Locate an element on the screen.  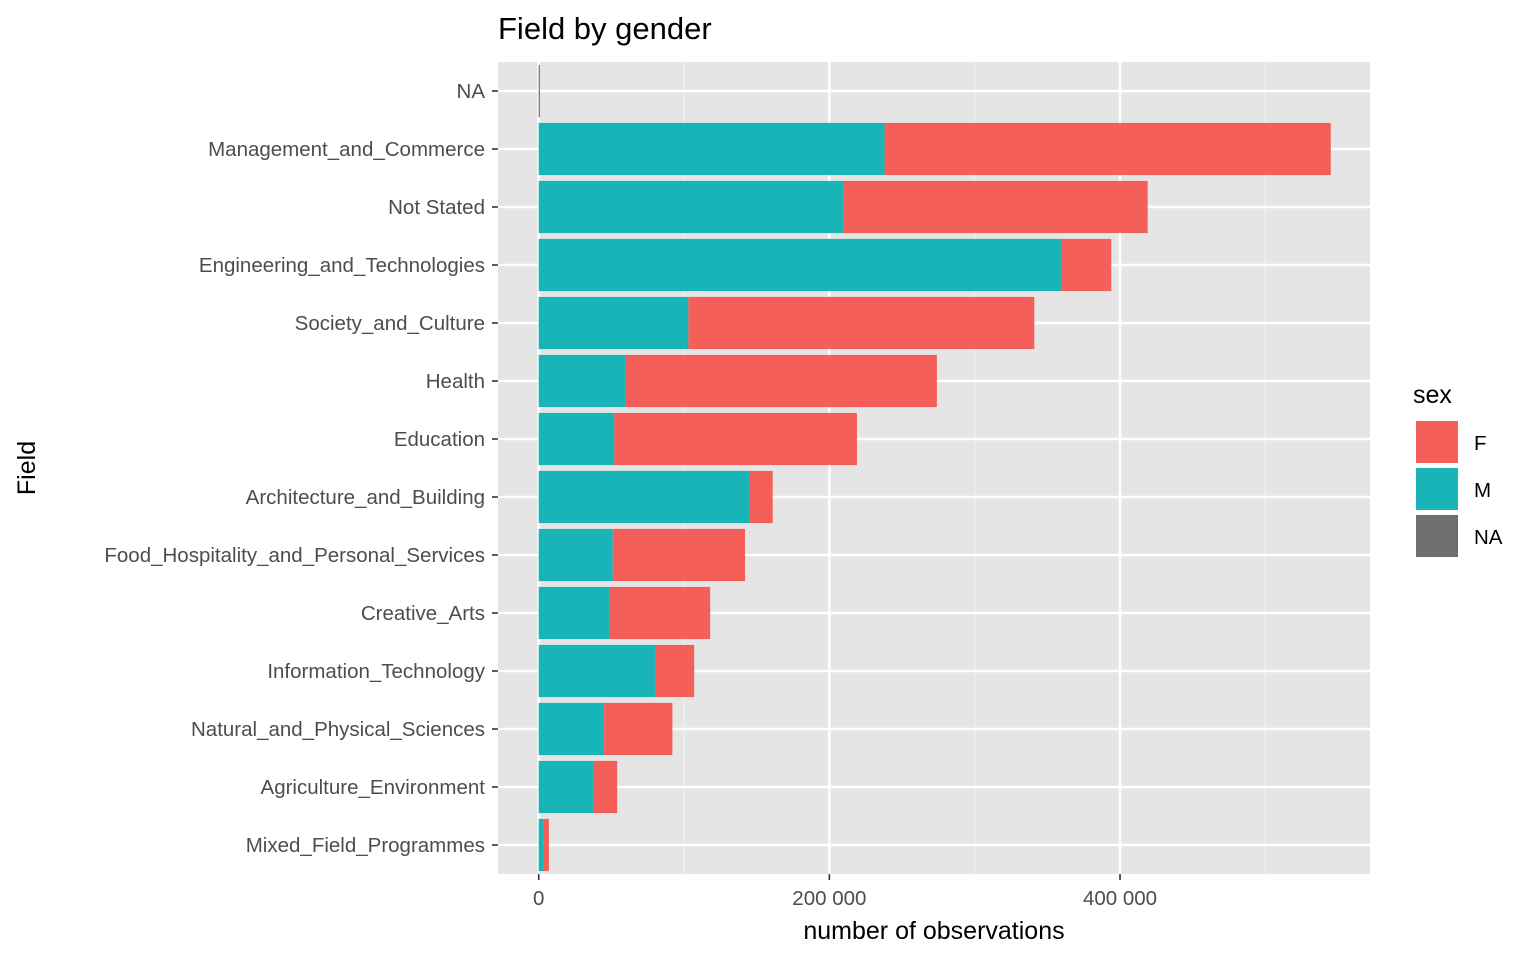
y-tick-label: Education is located at coordinates (439, 439).